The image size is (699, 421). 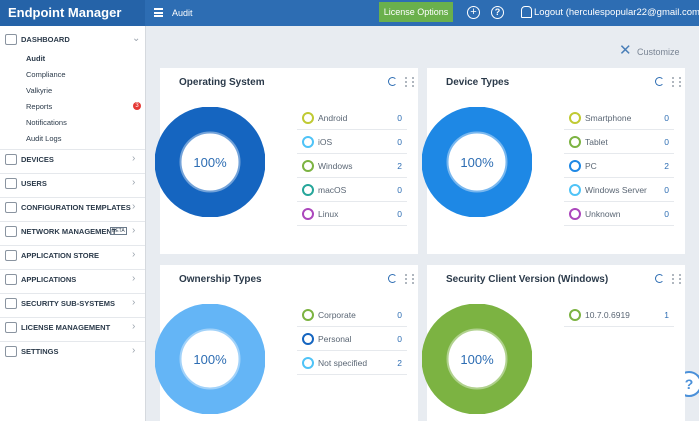 What do you see at coordinates (37, 159) in the screenshot?
I see `menu-item: DEVICES` at bounding box center [37, 159].